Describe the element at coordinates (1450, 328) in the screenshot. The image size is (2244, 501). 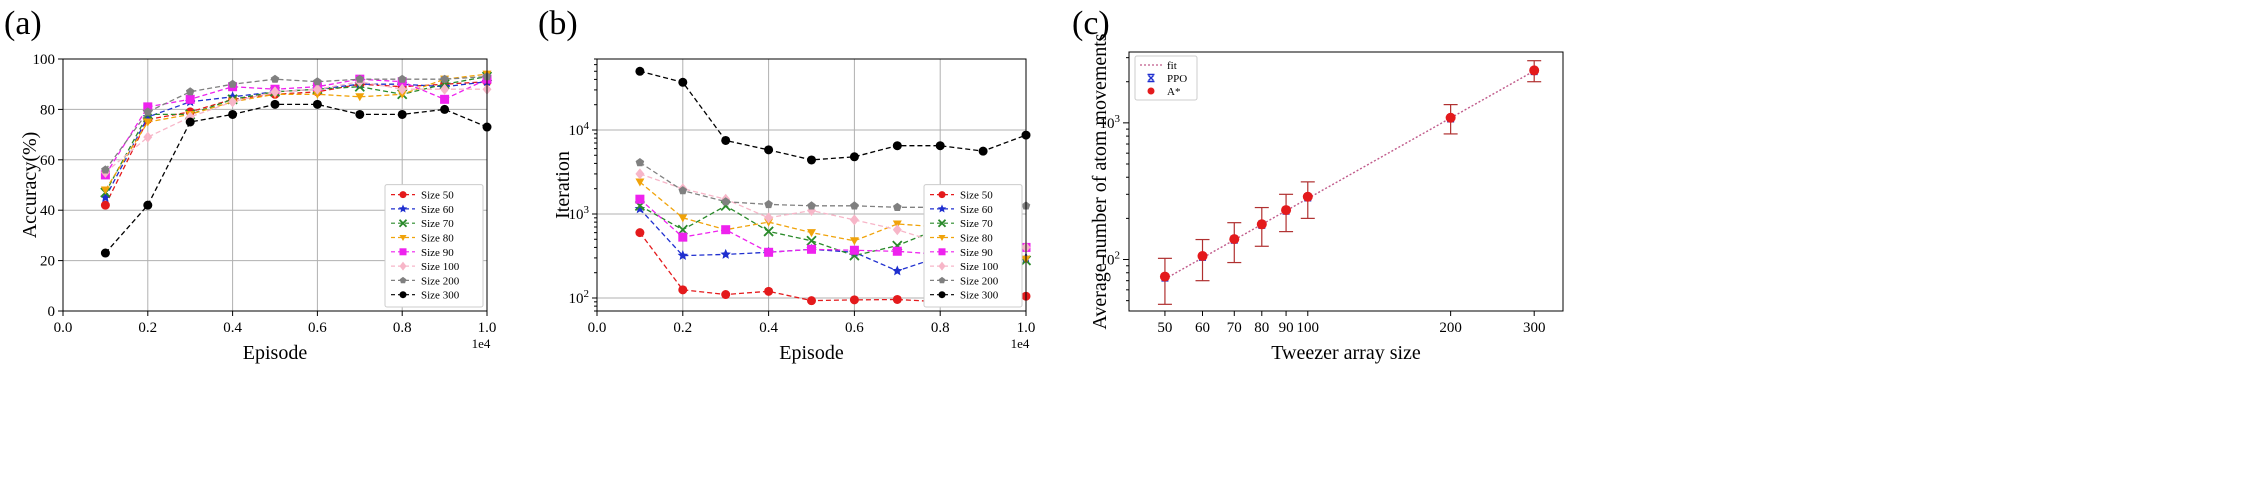
I see `x-tick-label: 200` at that location.